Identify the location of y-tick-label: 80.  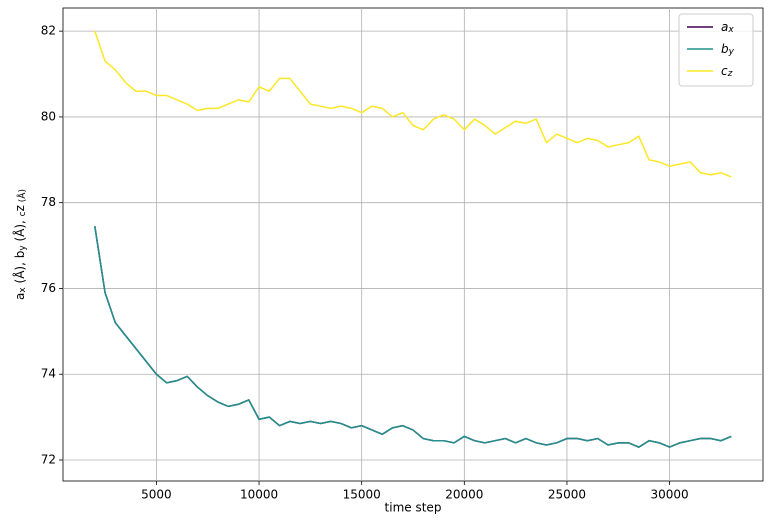
(48, 116).